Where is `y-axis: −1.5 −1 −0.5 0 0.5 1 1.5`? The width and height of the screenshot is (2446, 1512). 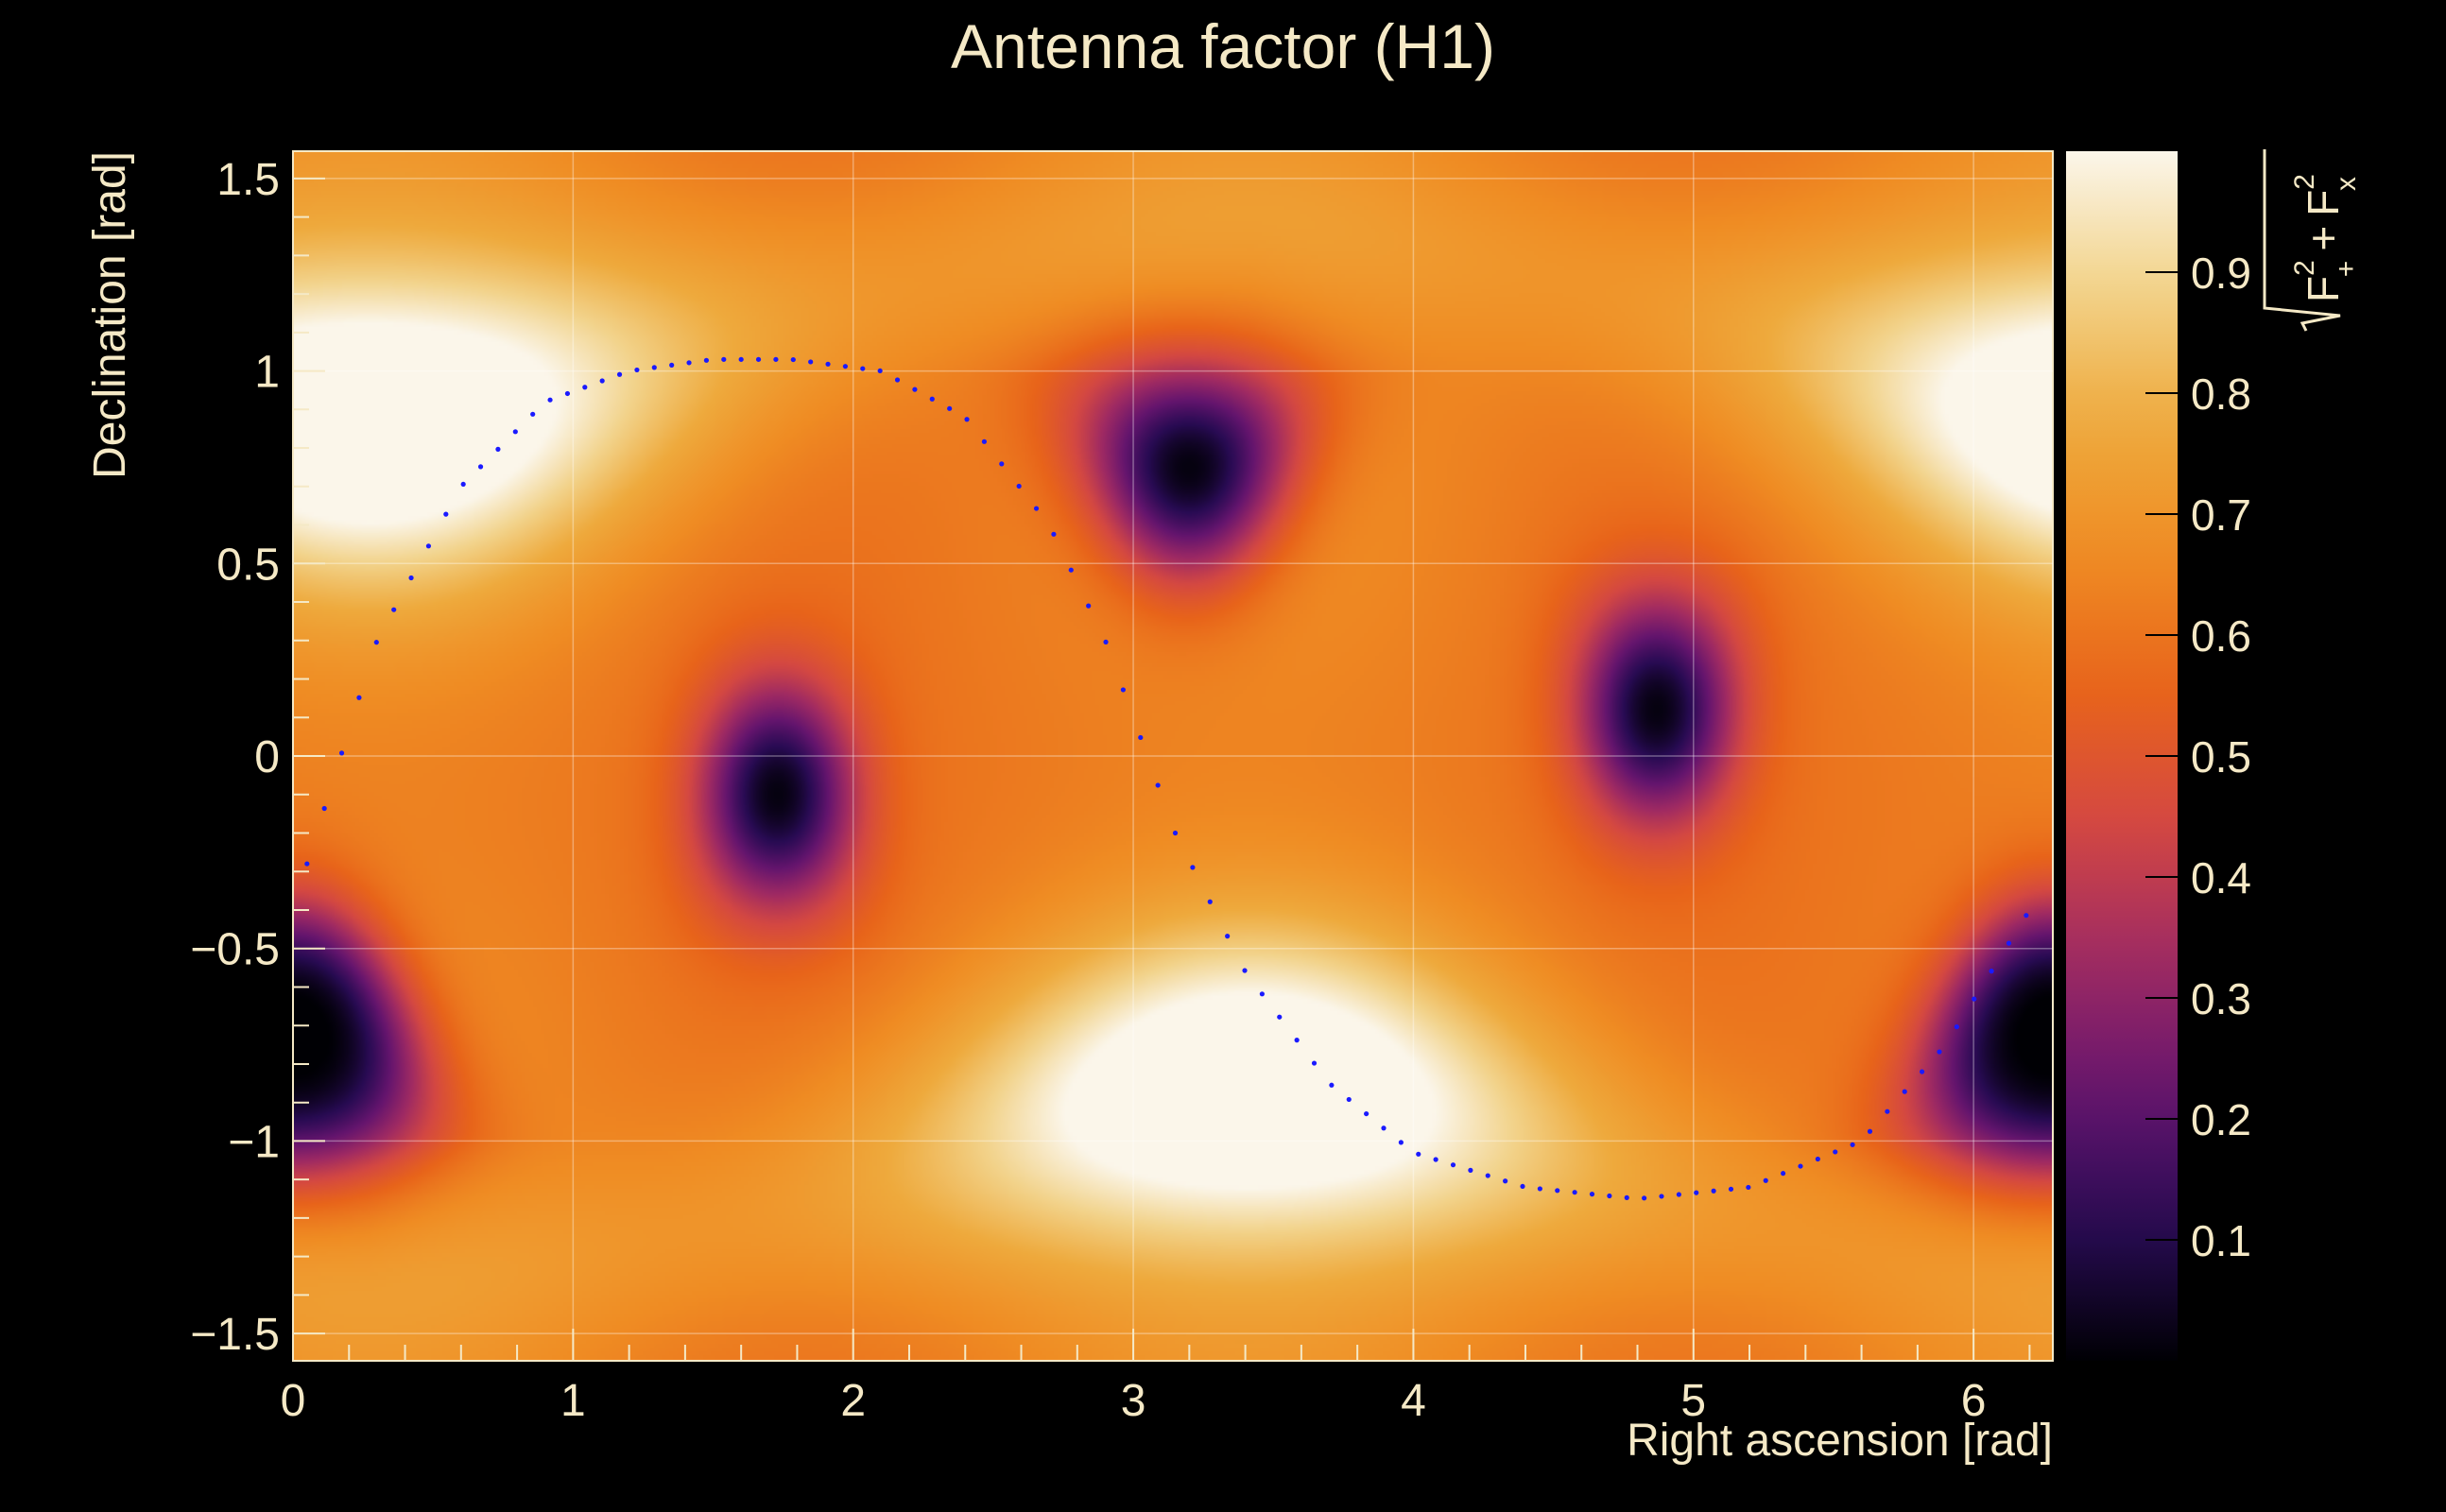
y-axis: −1.5 −1 −0.5 0 0.5 1 1.5 is located at coordinates (257, 757).